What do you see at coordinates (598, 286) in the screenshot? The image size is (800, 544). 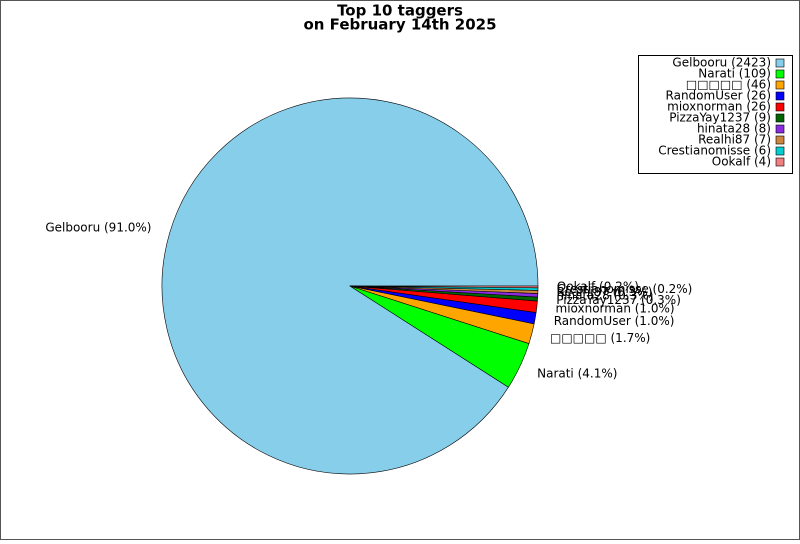 I see `slice-label: Ookalf (0.2%)` at bounding box center [598, 286].